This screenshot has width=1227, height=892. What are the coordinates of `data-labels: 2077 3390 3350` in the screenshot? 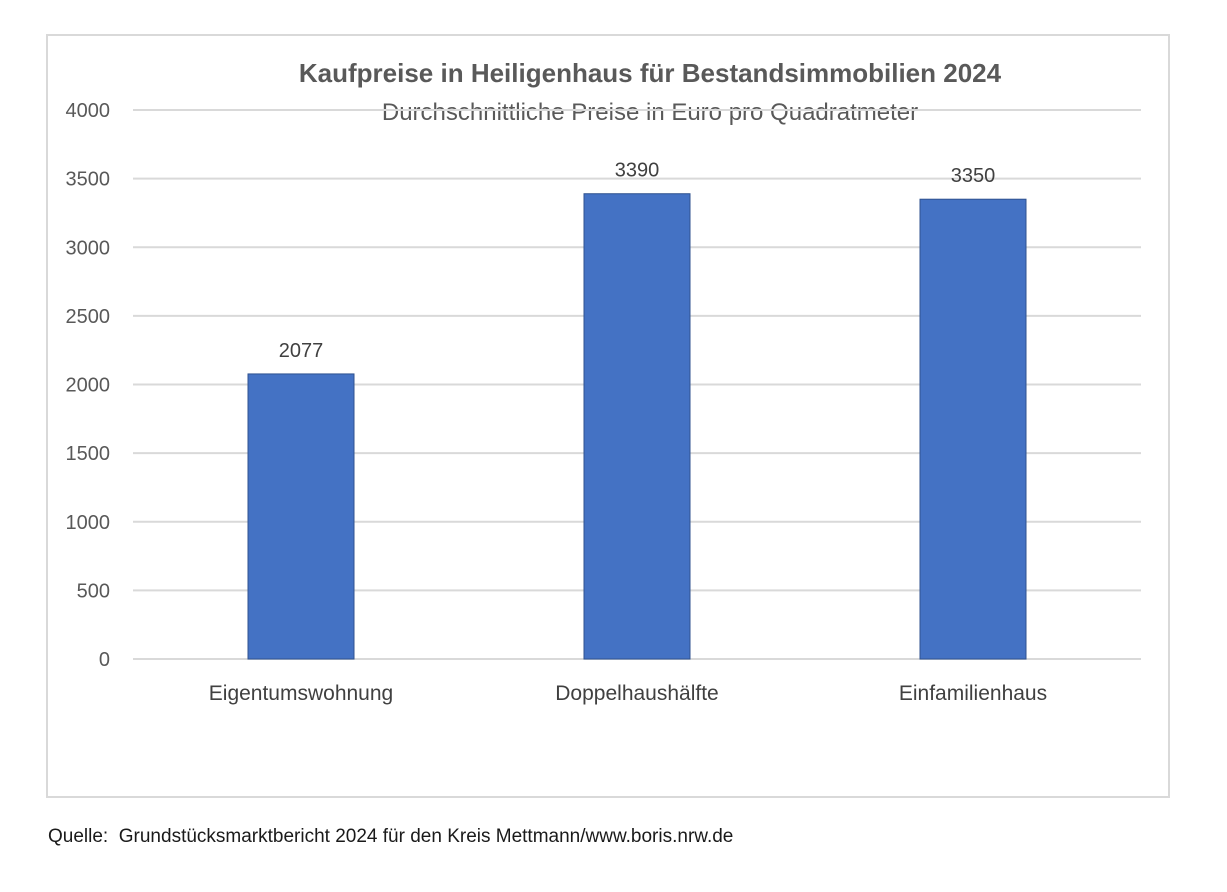 It's located at (637, 261).